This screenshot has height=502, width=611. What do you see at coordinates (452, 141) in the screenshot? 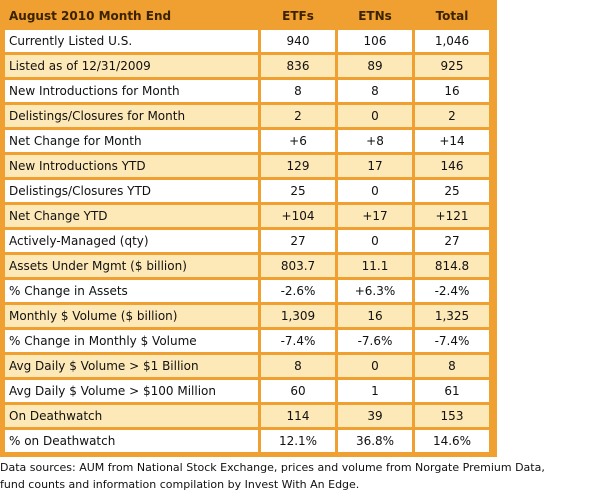
I see `total-value: +14` at bounding box center [452, 141].